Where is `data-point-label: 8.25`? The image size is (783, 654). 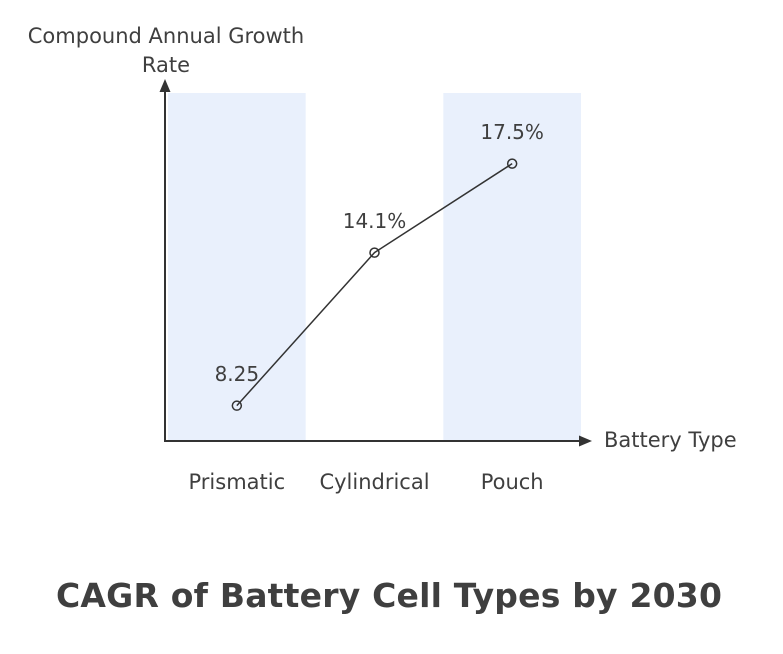
data-point-label: 8.25 is located at coordinates (237, 373).